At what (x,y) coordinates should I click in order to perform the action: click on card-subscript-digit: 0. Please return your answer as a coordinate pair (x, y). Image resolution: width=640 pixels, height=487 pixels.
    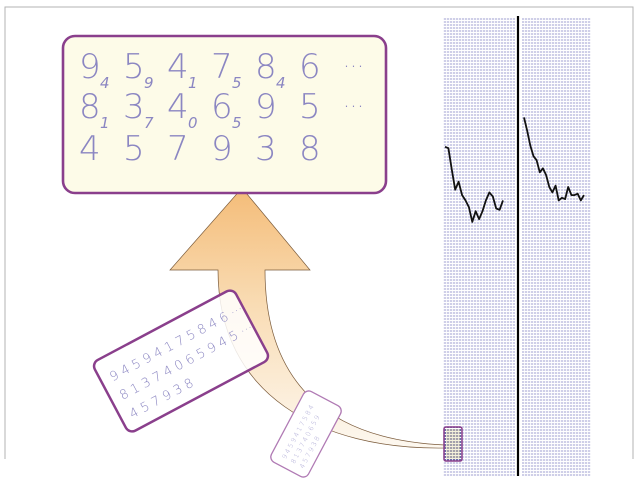
    Looking at the image, I should click on (193, 123).